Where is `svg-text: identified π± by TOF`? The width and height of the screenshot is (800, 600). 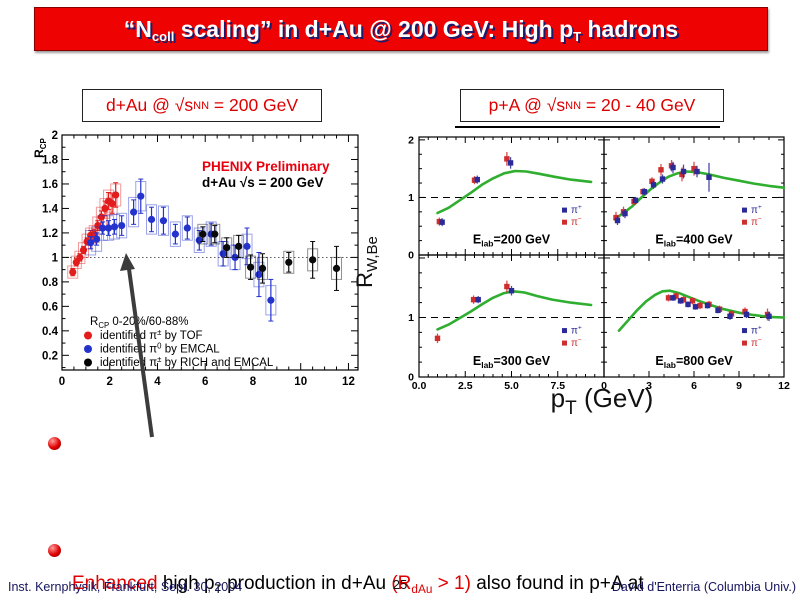 svg-text: identified π± by TOF is located at coordinates (151, 335).